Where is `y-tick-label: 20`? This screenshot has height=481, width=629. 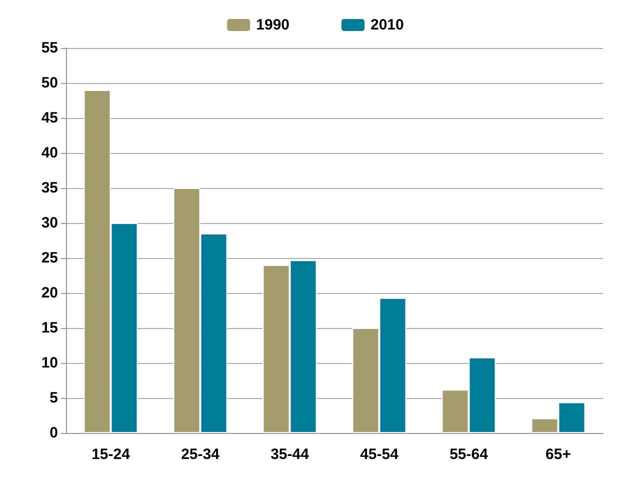
y-tick-label: 20 is located at coordinates (49, 293).